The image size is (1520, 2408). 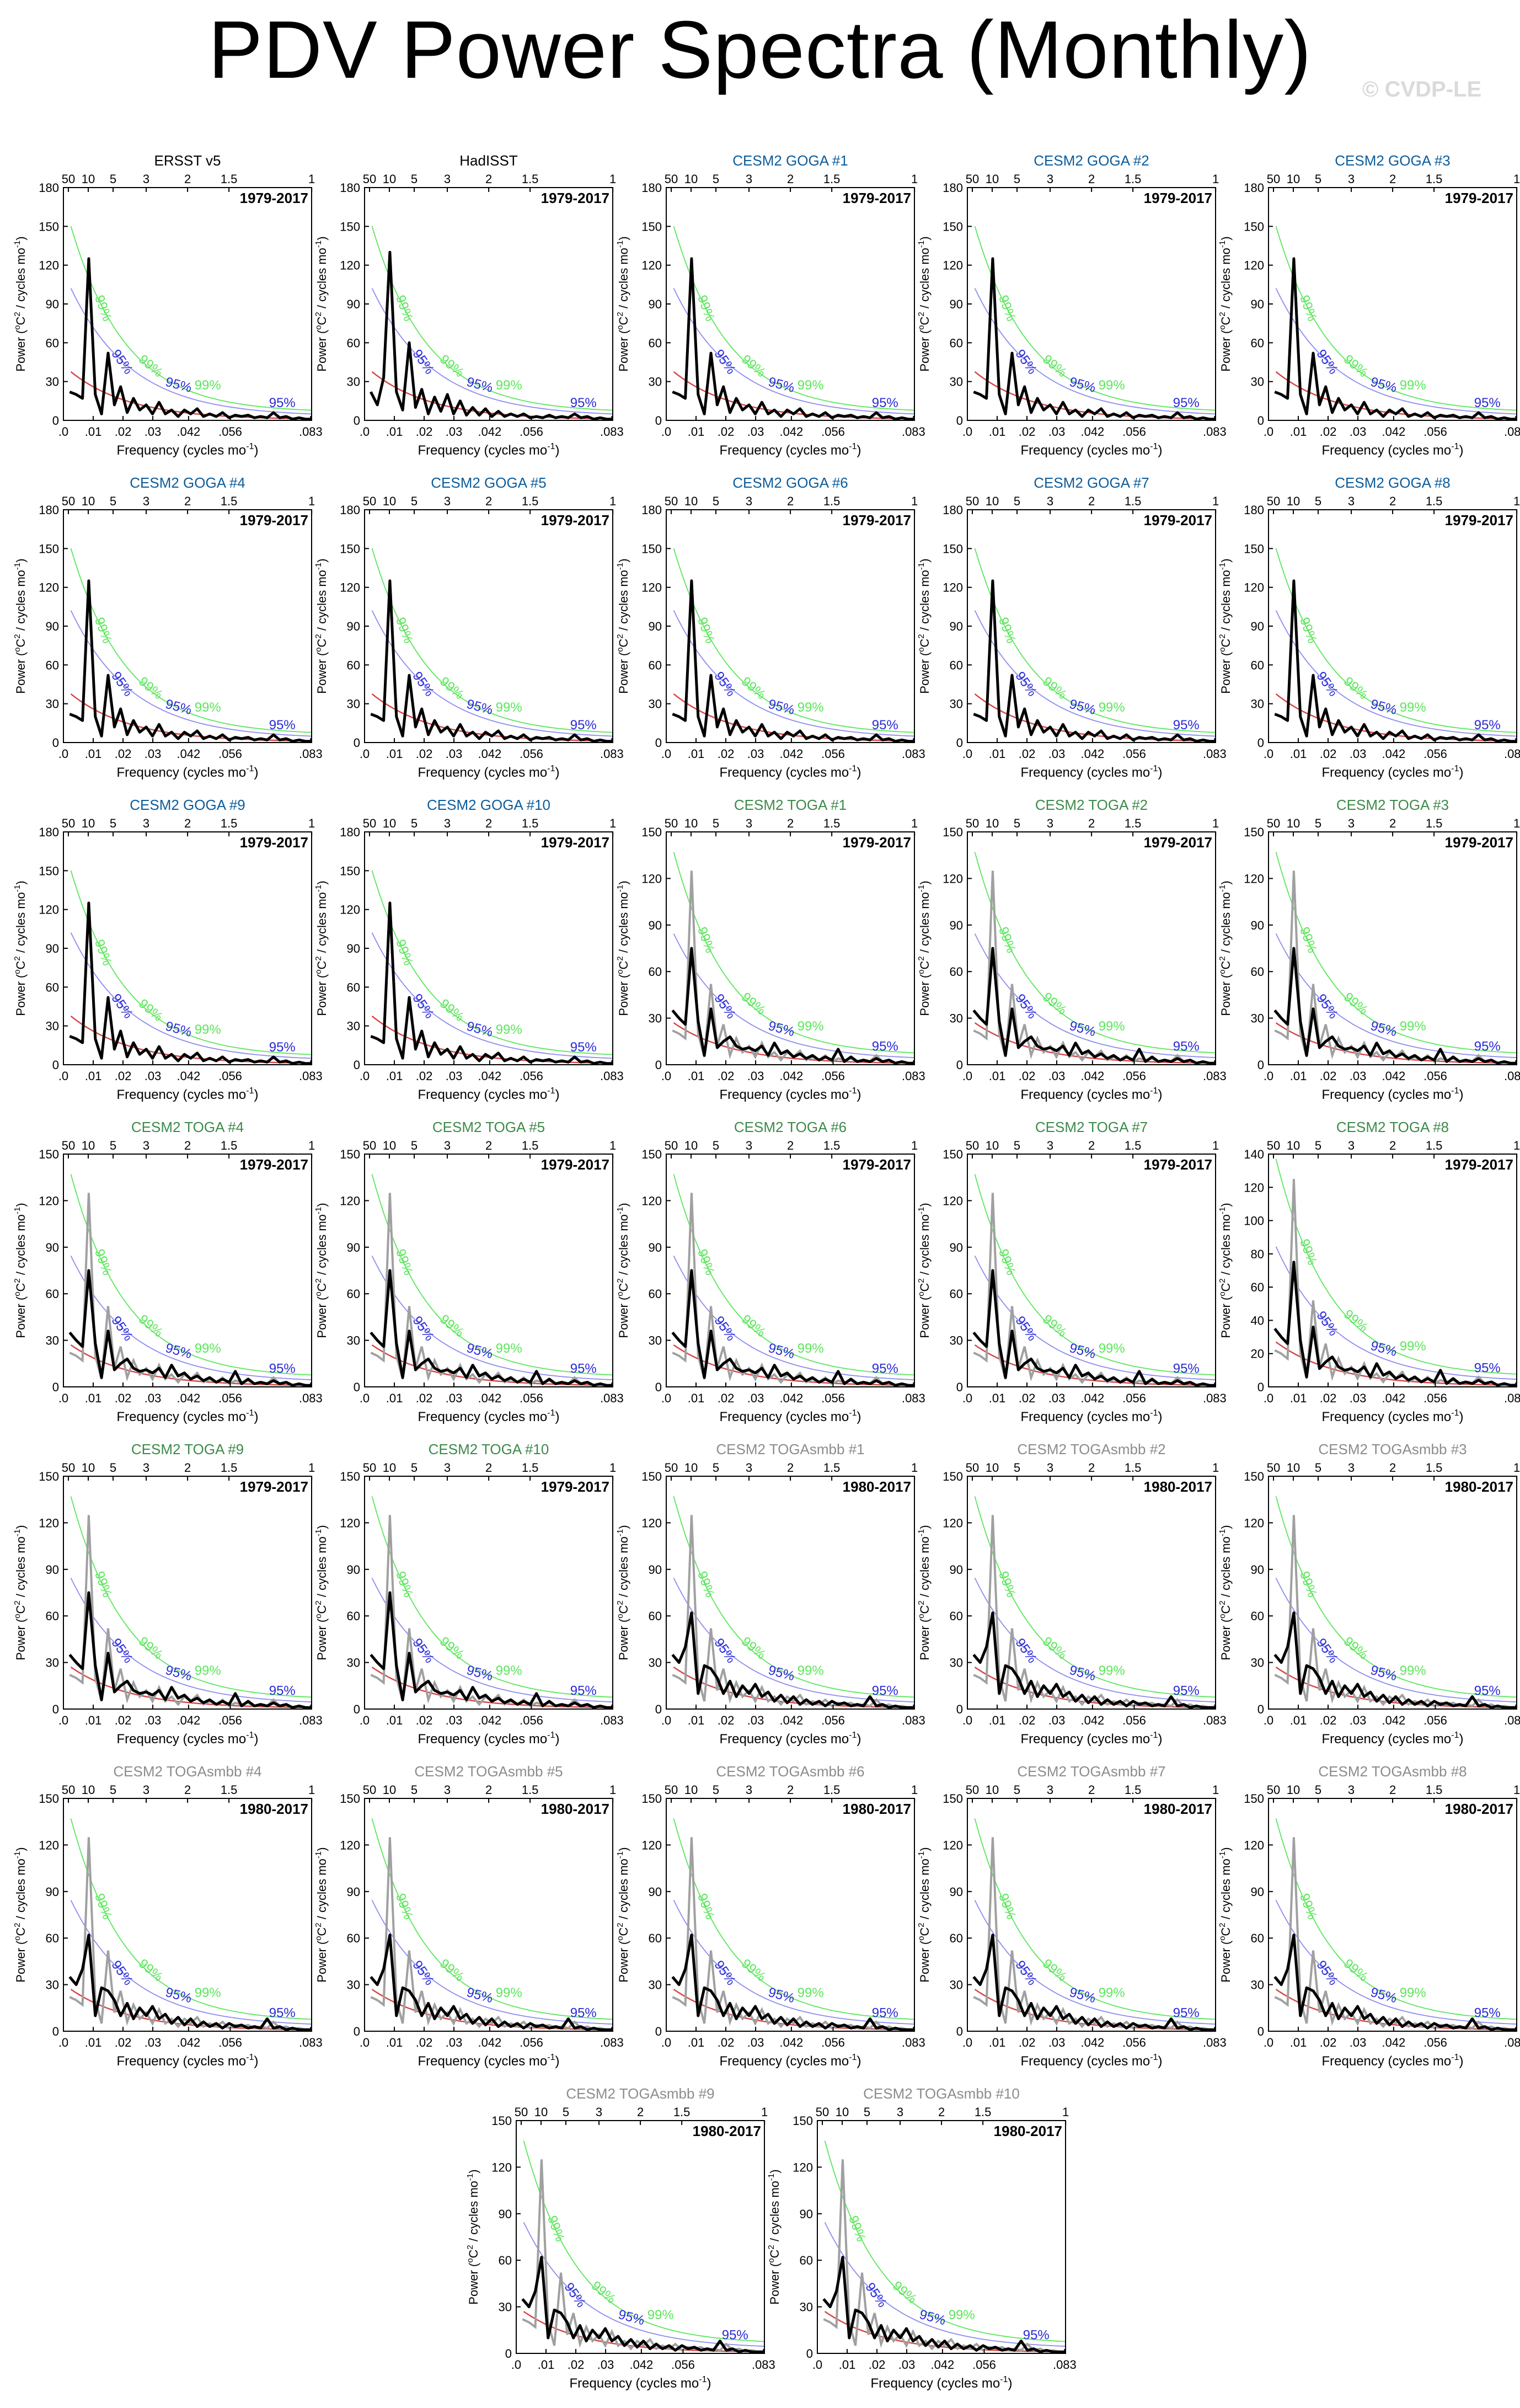 What do you see at coordinates (1092, 432) in the screenshot?
I see `x-tick-label: .042` at bounding box center [1092, 432].